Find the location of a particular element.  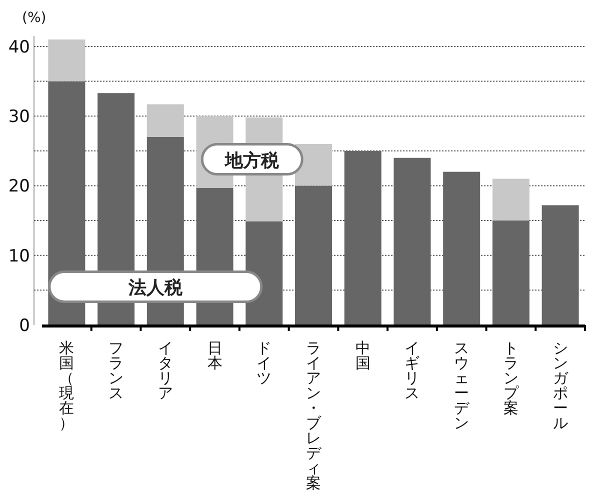

x-tick-label: ドイツ is located at coordinates (264, 363).